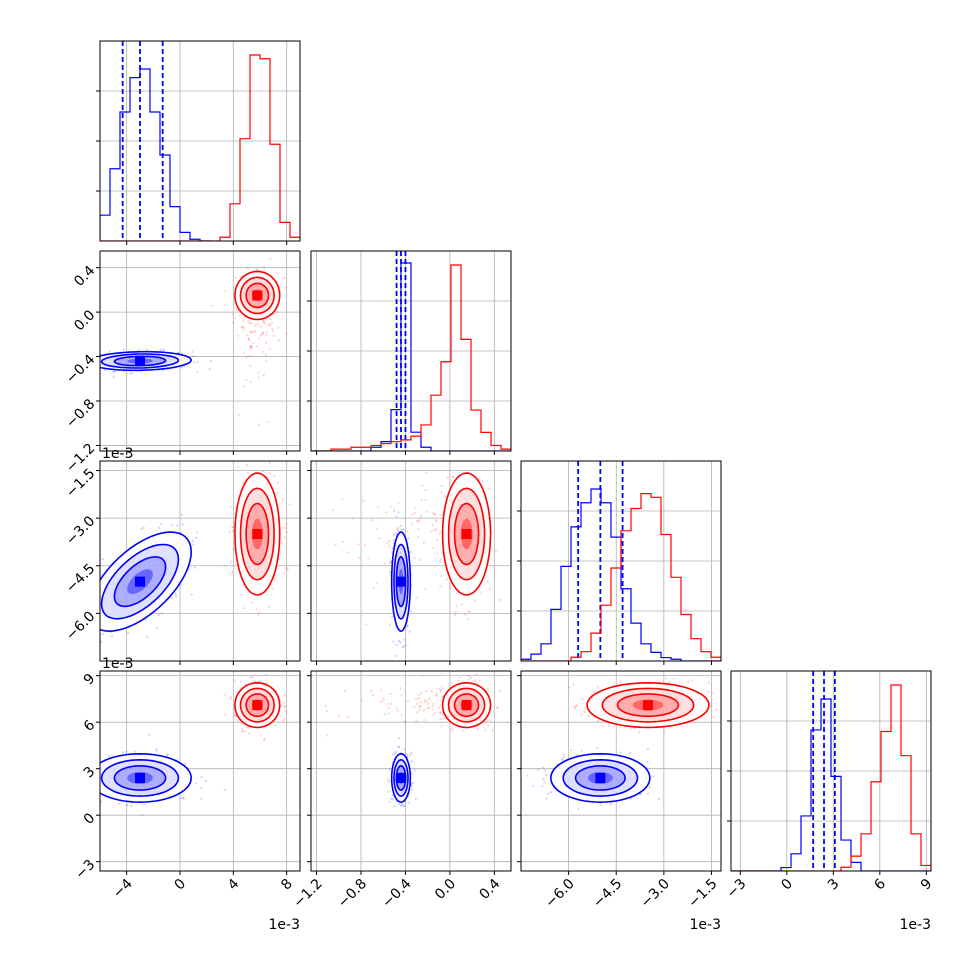 The image size is (970, 970). Describe the element at coordinates (85, 870) in the screenshot. I see `y-tick-label: −3` at that location.